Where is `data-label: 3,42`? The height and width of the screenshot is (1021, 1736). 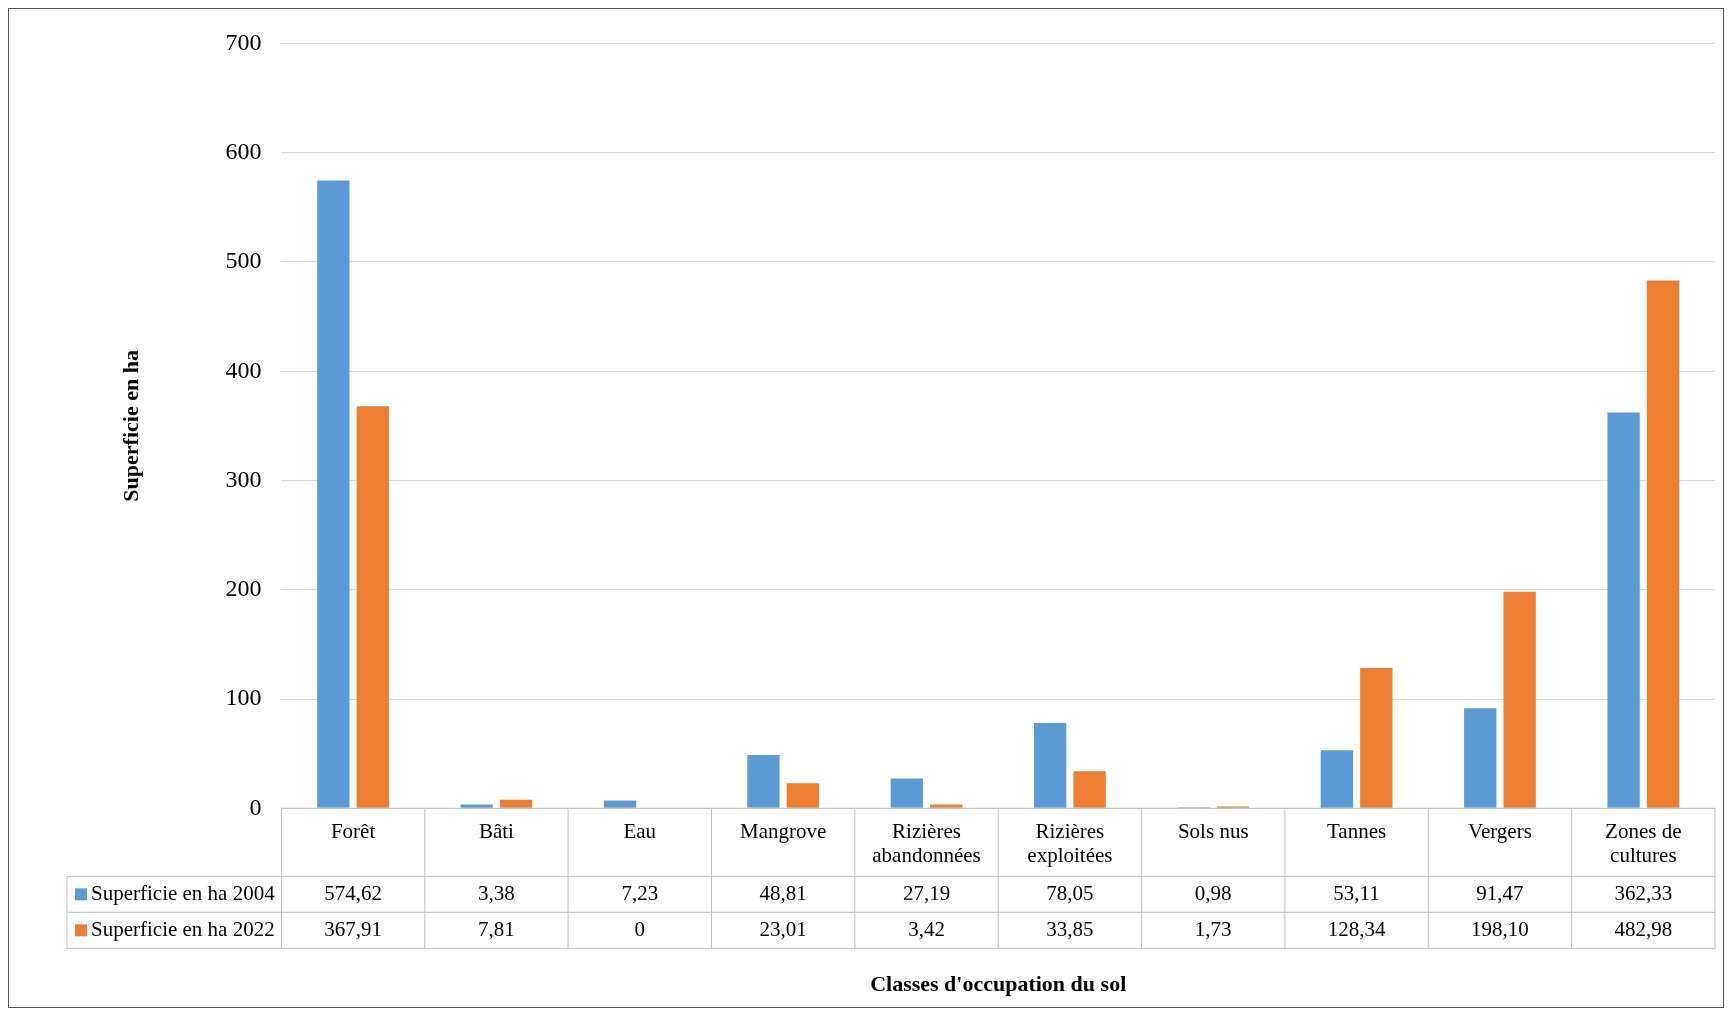
data-label: 3,42 is located at coordinates (926, 928).